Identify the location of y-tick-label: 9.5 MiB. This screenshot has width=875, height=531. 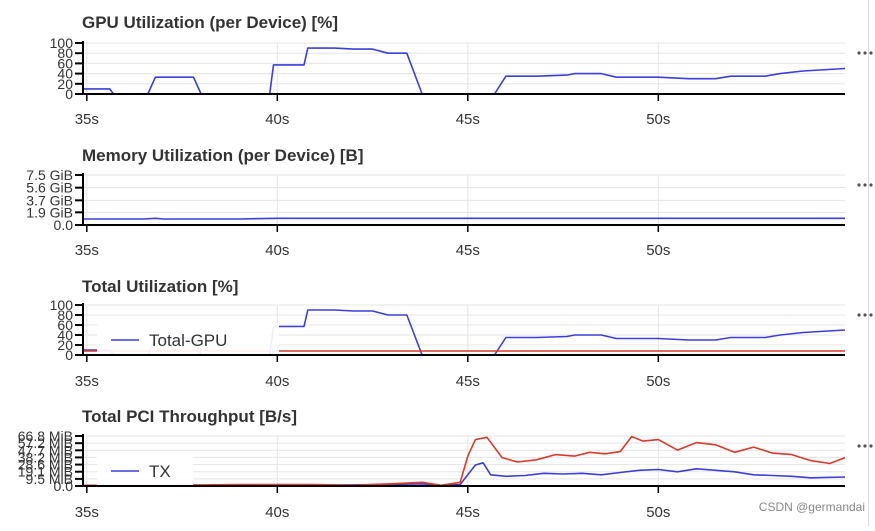
(49, 479).